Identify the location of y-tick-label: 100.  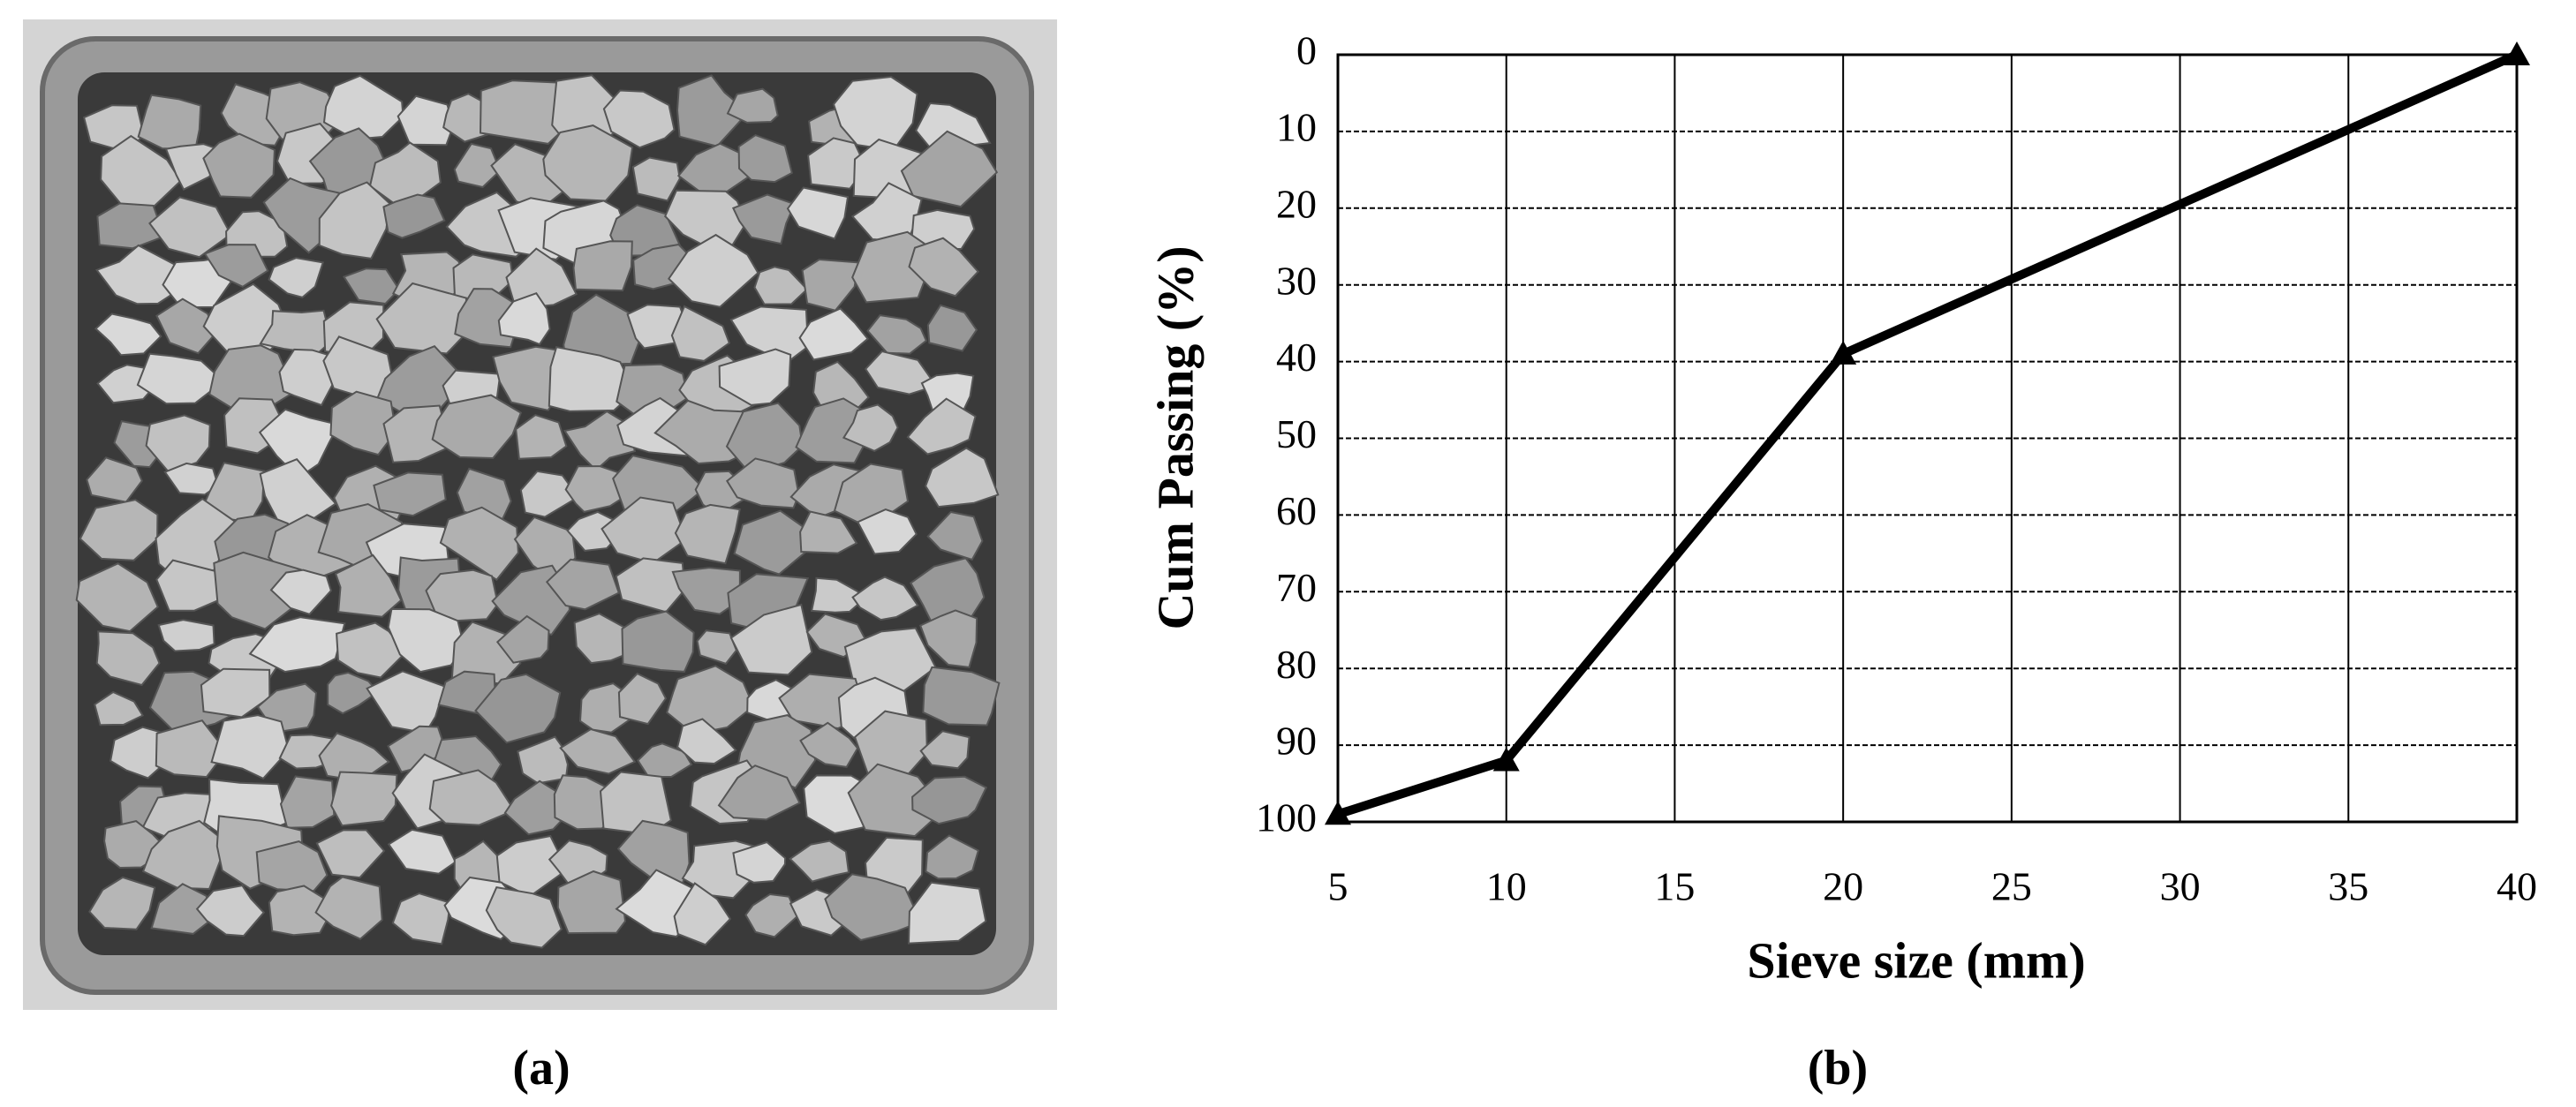
(1286, 817).